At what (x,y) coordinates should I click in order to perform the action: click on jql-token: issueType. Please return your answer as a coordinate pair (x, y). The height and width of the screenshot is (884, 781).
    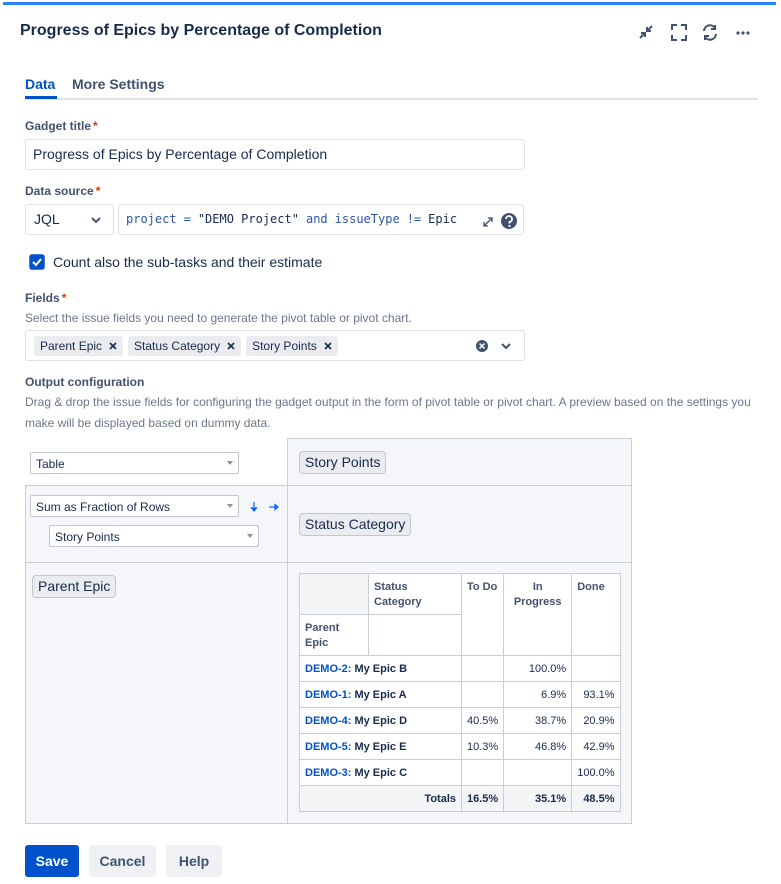
    Looking at the image, I should click on (367, 219).